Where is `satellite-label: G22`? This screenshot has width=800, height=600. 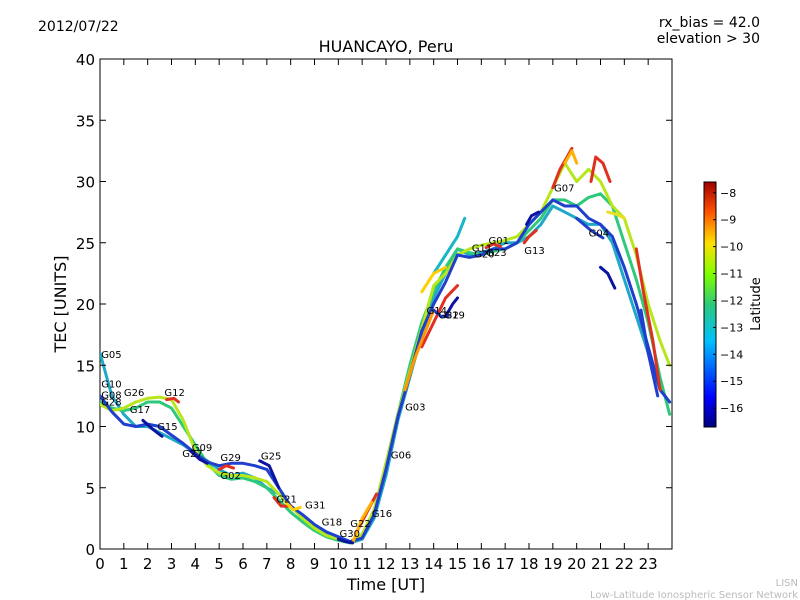
satellite-label: G22 is located at coordinates (360, 524).